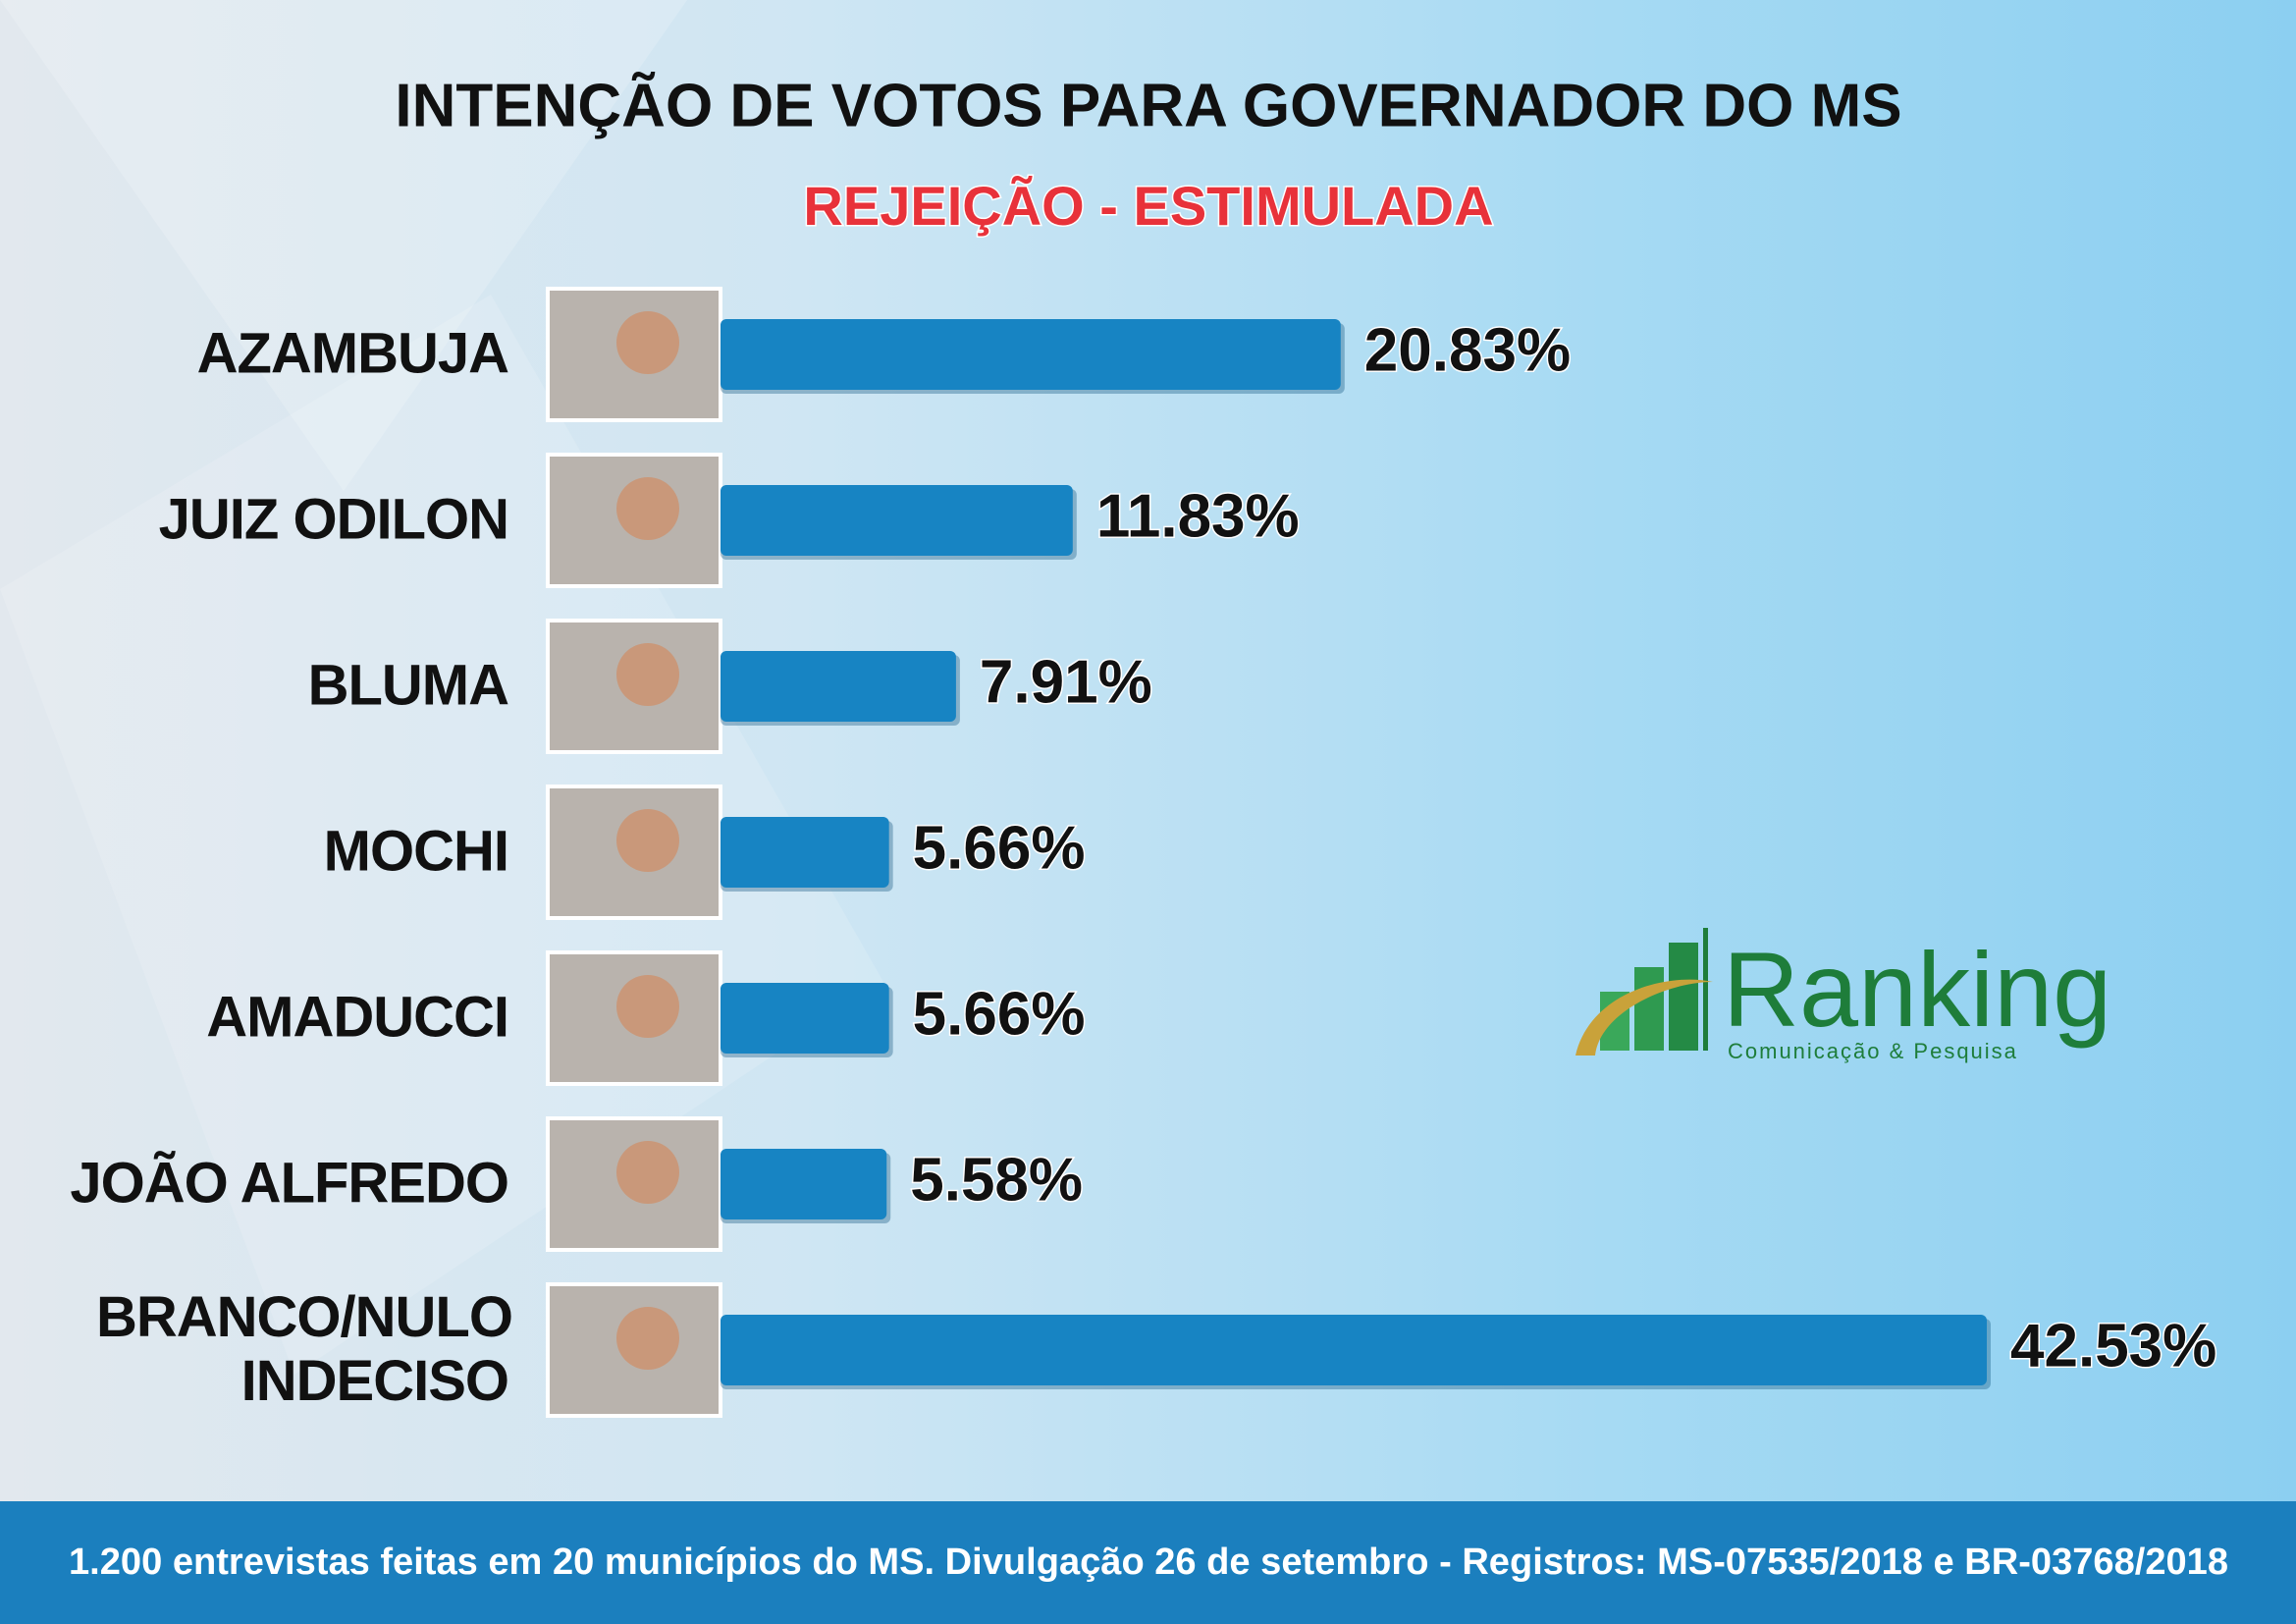  Describe the element at coordinates (2113, 1346) in the screenshot. I see `value-label: 42.53%` at that location.